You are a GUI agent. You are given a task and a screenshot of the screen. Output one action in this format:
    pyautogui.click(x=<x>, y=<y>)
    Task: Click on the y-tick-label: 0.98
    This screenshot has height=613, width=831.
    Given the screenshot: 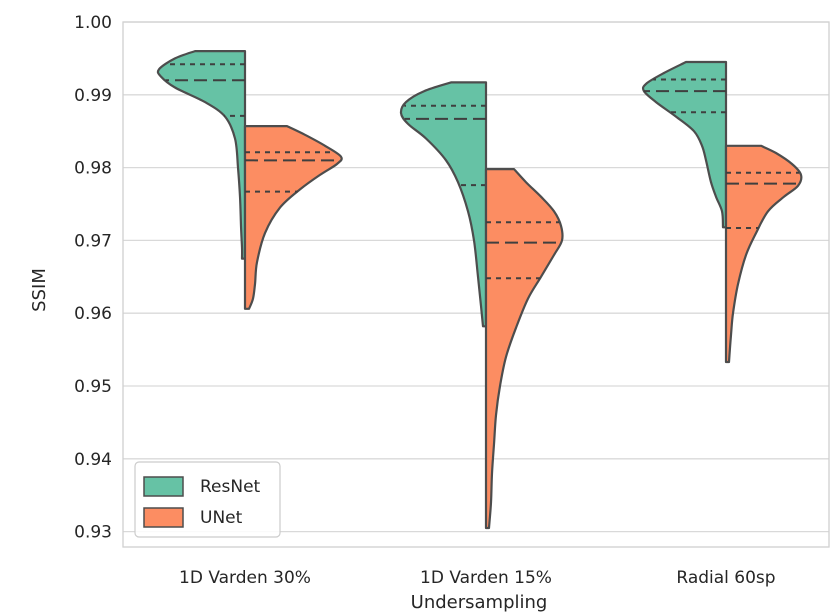 What is the action you would take?
    pyautogui.click(x=93, y=169)
    